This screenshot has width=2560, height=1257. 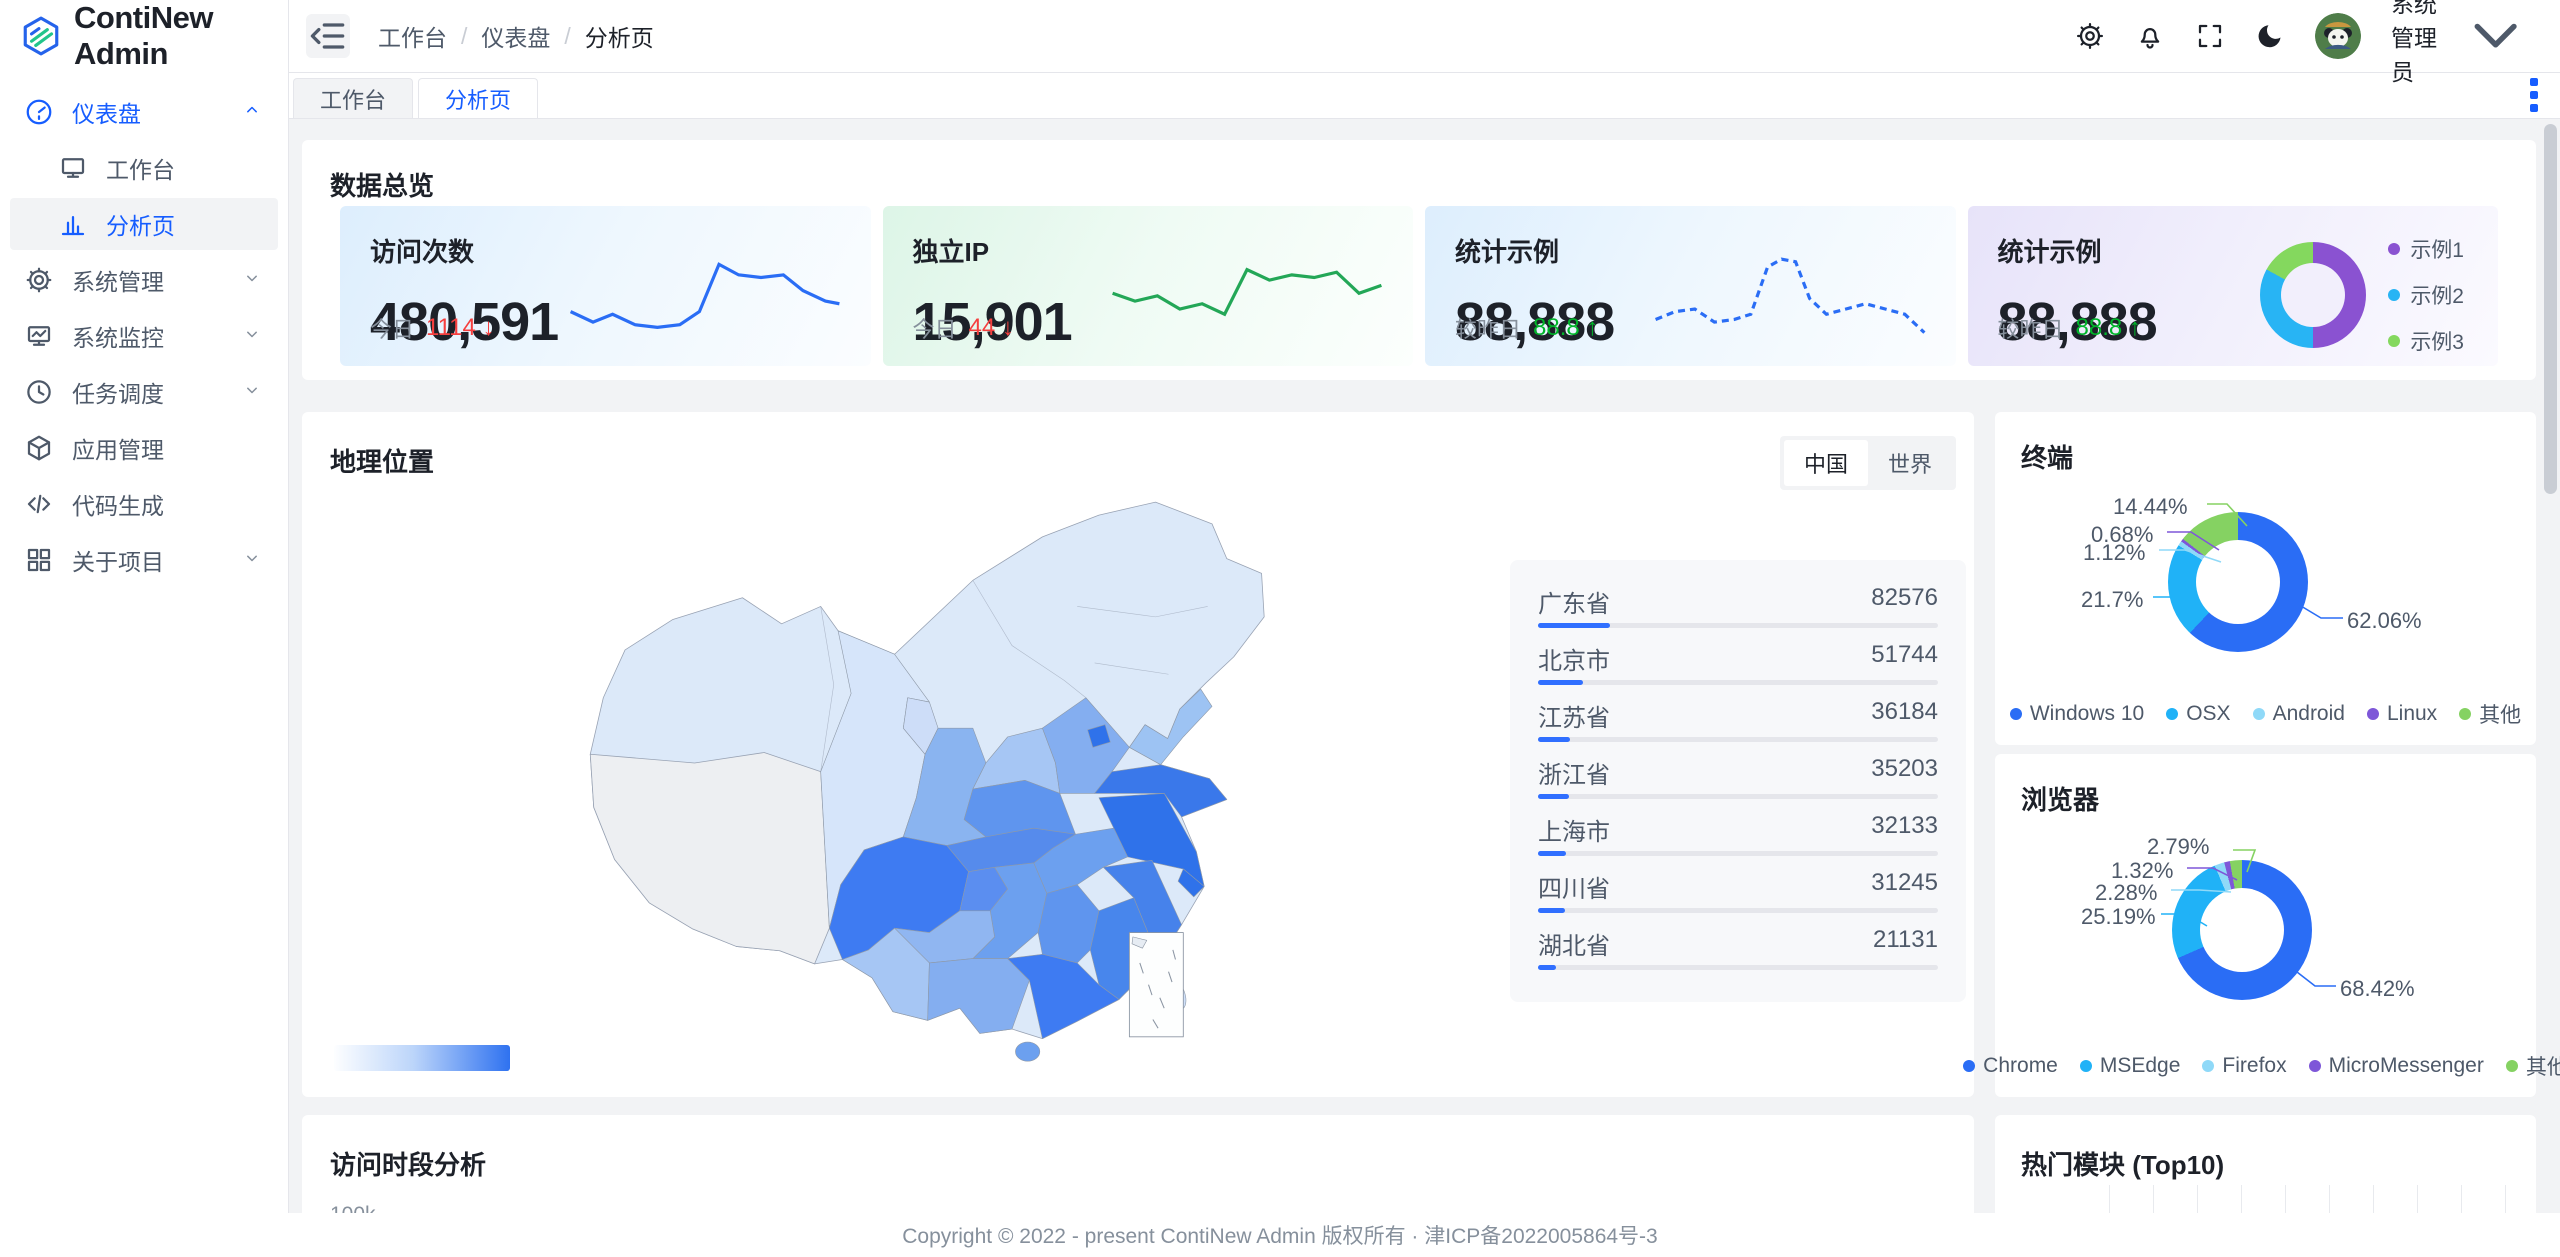 What do you see at coordinates (2242, 930) in the screenshot?
I see `browser-donut-chart` at bounding box center [2242, 930].